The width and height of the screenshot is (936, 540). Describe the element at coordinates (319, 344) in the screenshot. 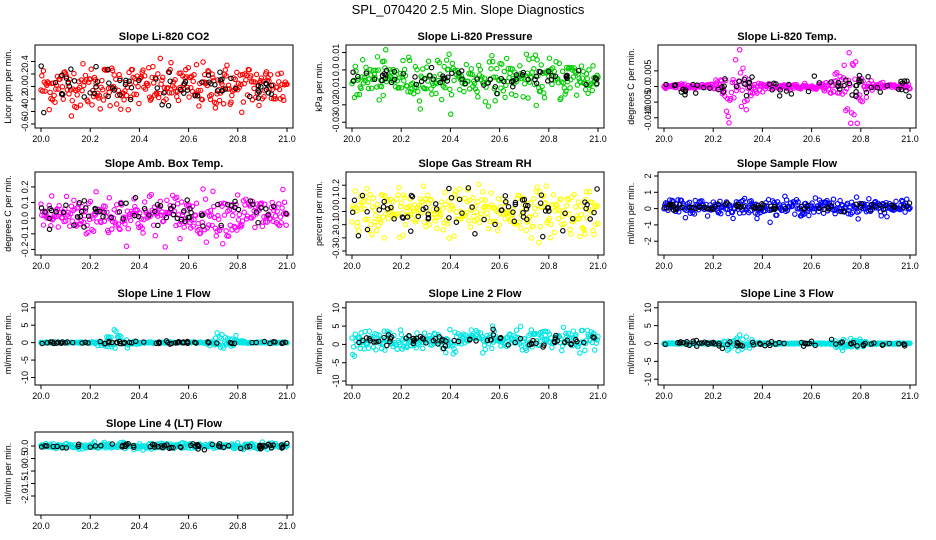

I see `y-axis-label: ml/min per min.` at that location.